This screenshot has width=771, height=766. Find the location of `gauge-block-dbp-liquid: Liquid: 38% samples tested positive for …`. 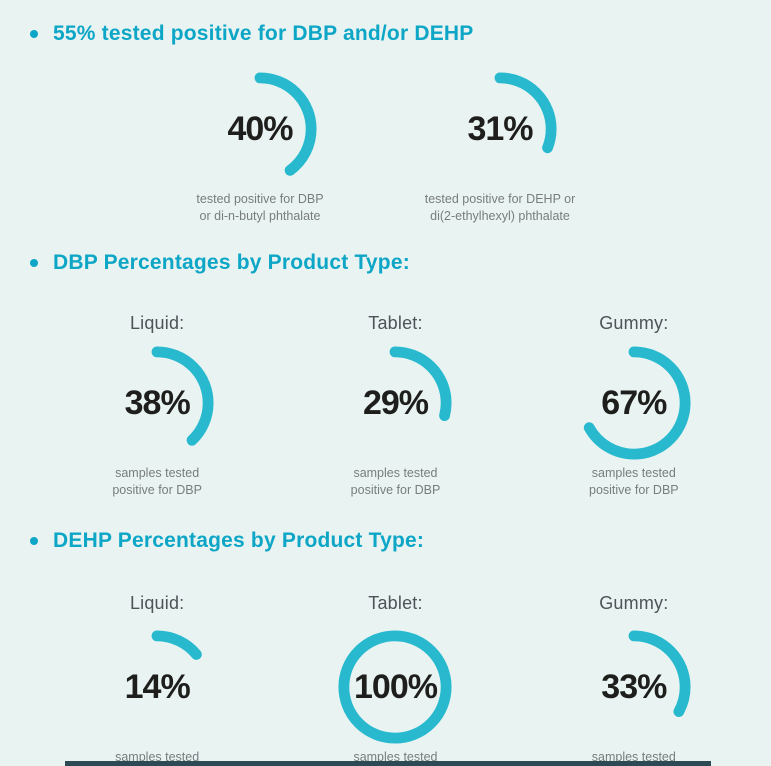

gauge-block-dbp-liquid: Liquid: 38% samples tested positive for … is located at coordinates (157, 395).